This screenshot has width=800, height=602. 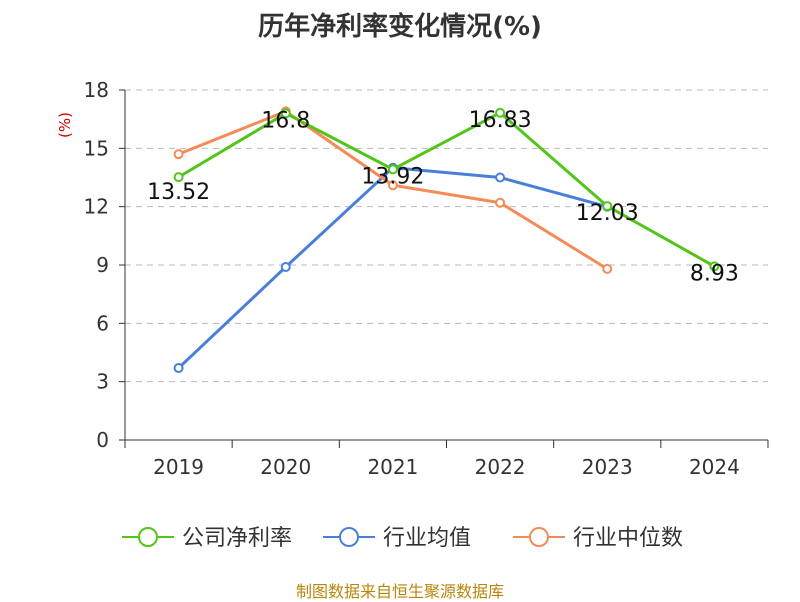 I want to click on y-tick-label: 3, so click(x=102, y=382).